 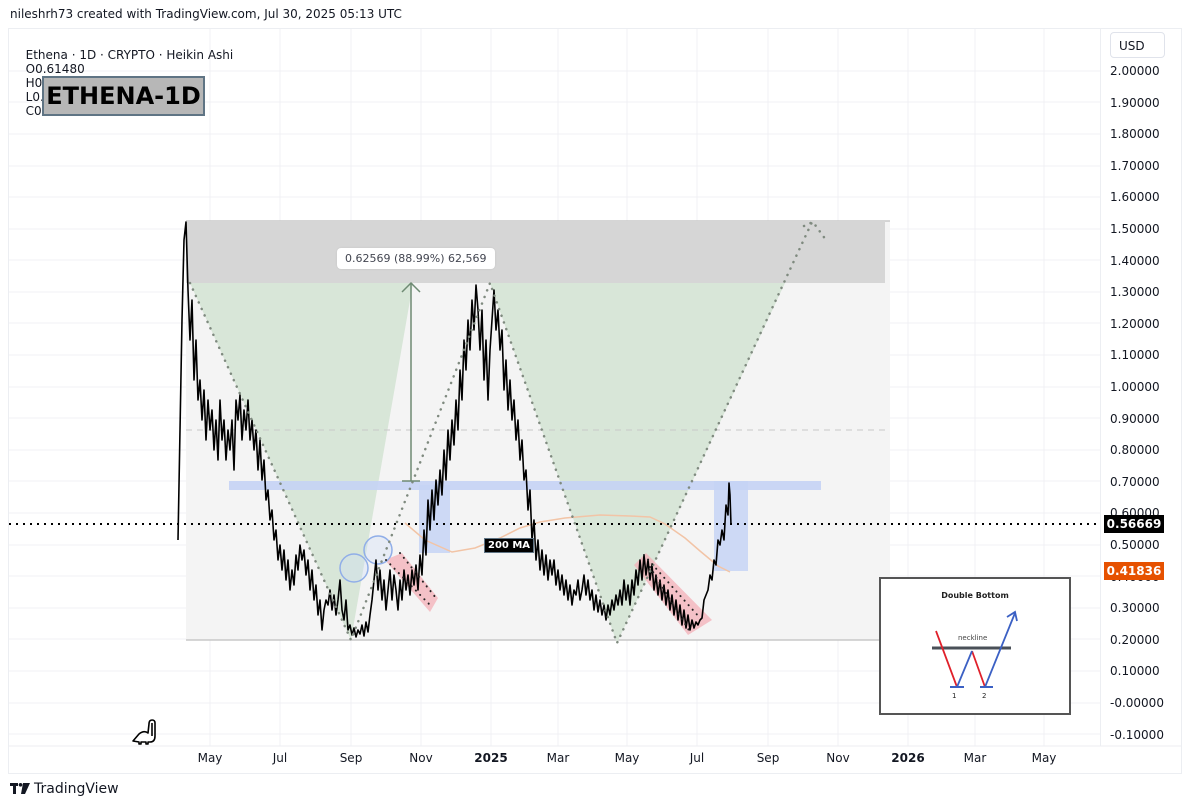 What do you see at coordinates (1135, 355) in the screenshot?
I see `price-tick: 1.10000` at bounding box center [1135, 355].